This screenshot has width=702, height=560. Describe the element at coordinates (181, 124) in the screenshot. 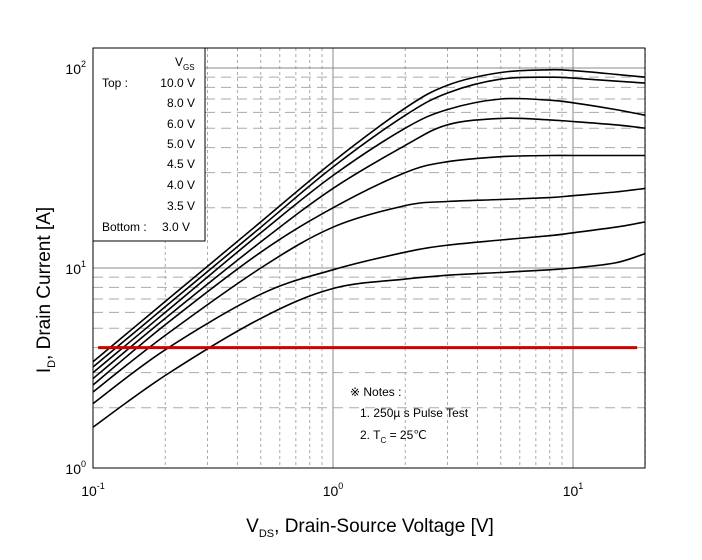

I see `legend-entry: 6.0 V` at that location.